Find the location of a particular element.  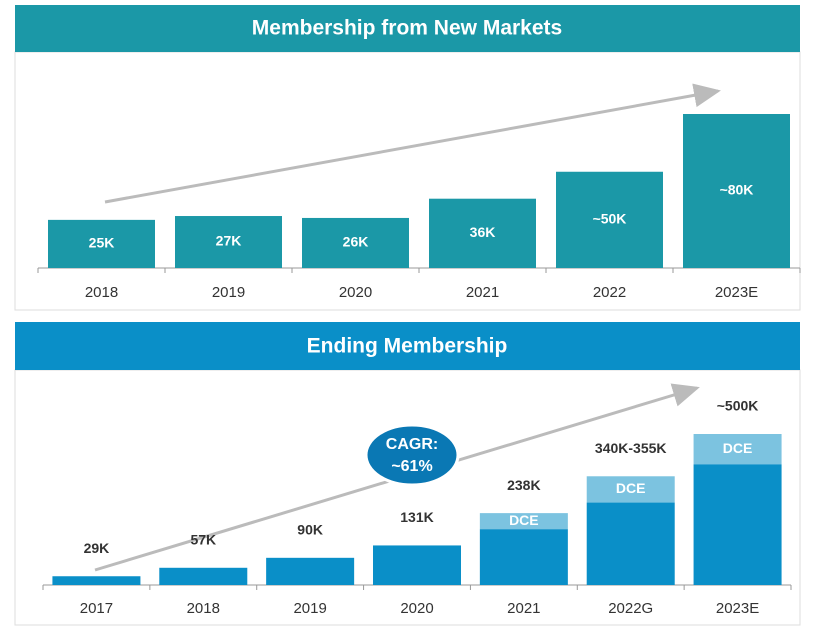

x-tick-label: 2022 is located at coordinates (609, 292).